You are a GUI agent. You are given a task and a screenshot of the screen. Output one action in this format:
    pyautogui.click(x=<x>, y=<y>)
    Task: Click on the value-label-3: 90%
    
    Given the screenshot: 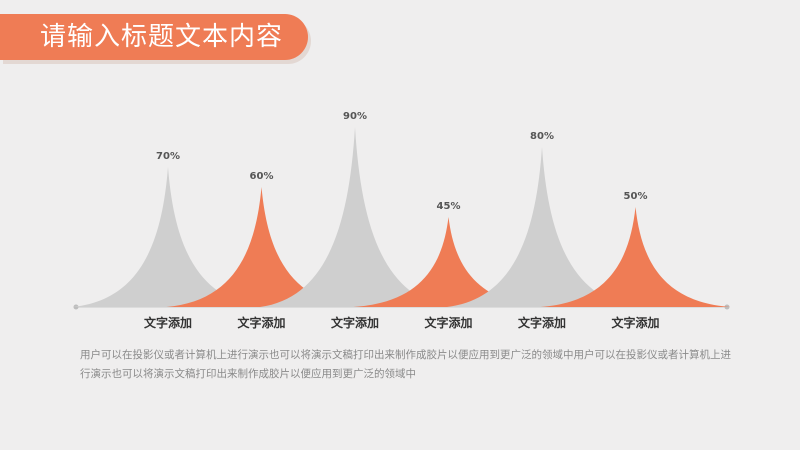 What is the action you would take?
    pyautogui.click(x=355, y=116)
    